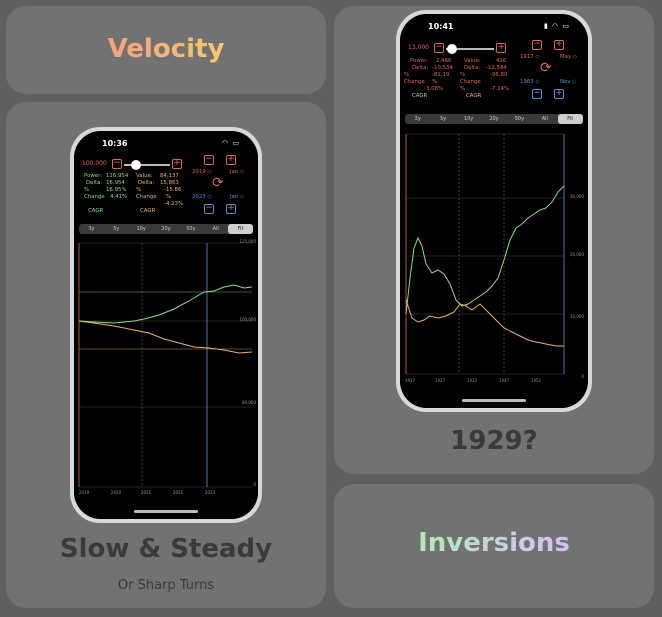 Image resolution: width=662 pixels, height=617 pixels. I want to click on x-tick-label: 2021, so click(146, 492).